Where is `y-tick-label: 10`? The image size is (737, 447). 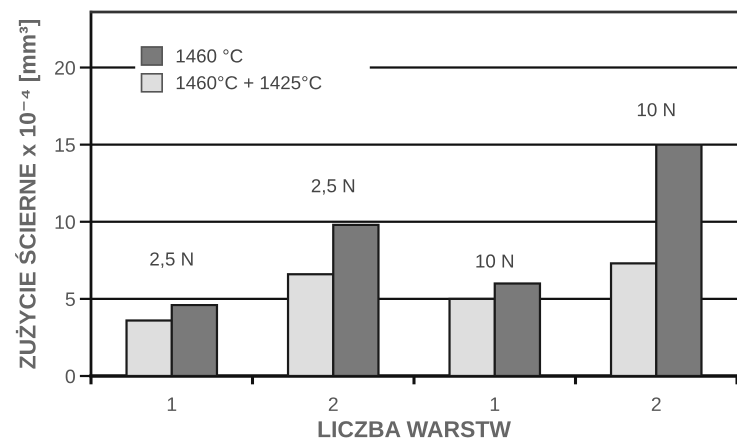
y-tick-label: 10 is located at coordinates (65, 222).